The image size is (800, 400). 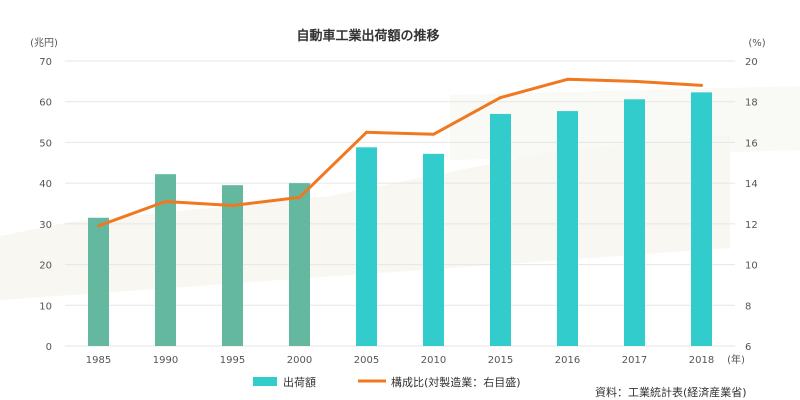 I want to click on right-axis: 6 8 10 12 14 16 18 20, so click(x=751, y=205).